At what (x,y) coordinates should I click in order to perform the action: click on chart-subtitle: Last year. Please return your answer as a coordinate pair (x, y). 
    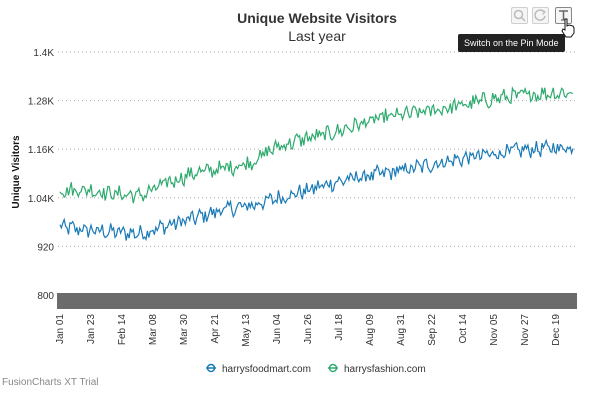
    Looking at the image, I should click on (317, 36).